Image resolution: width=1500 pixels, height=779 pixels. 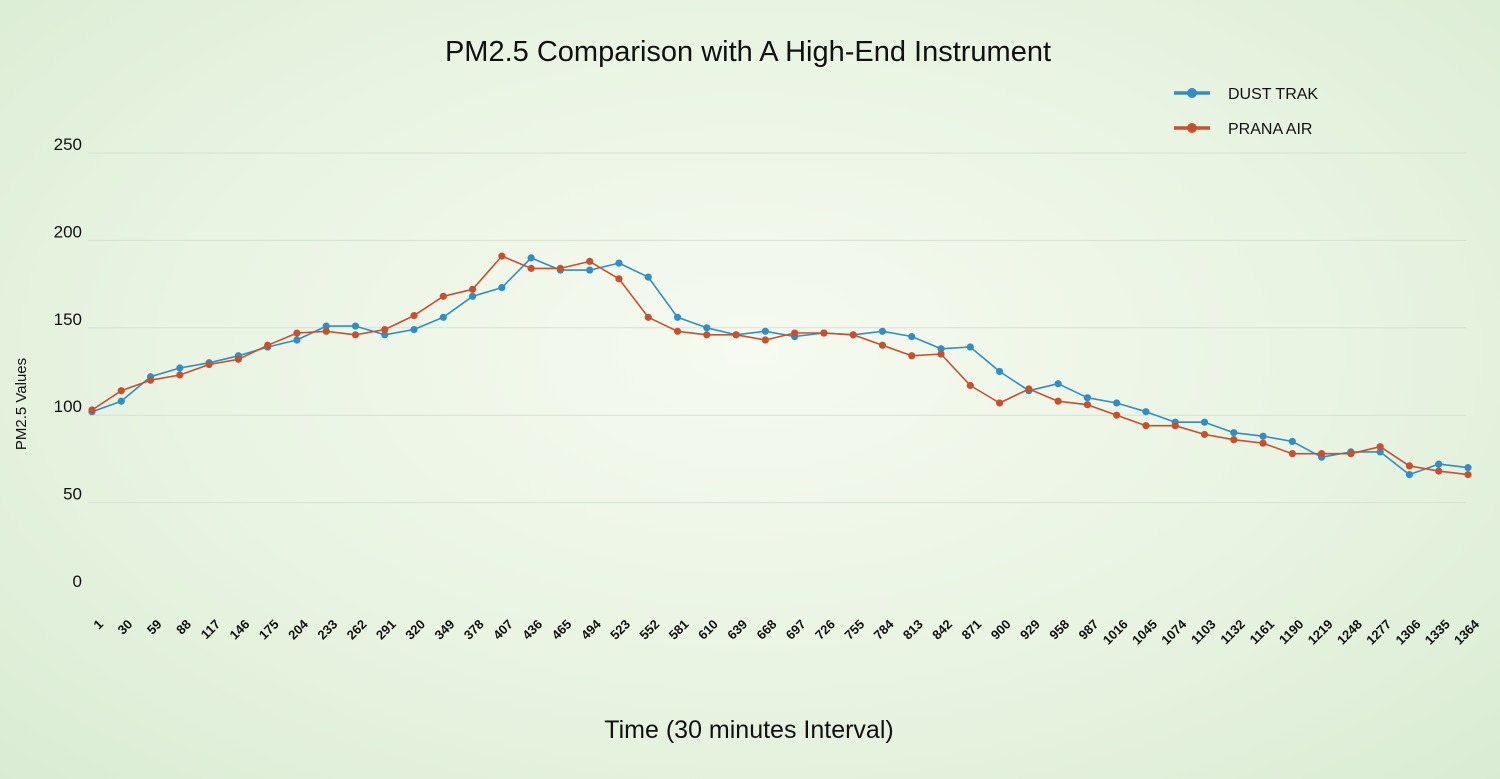 I want to click on x-tick-label: 871, so click(x=971, y=630).